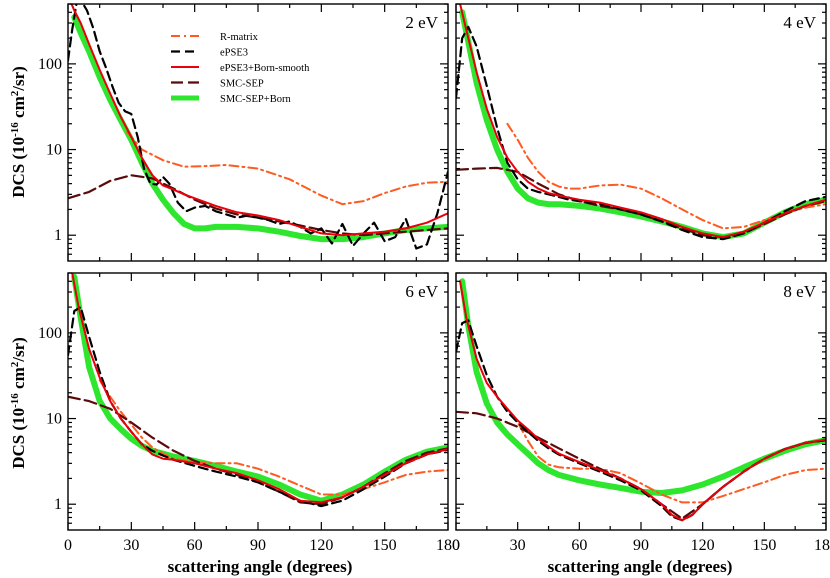  Describe the element at coordinates (799, 22) in the screenshot. I see `energy-label: 4 eV` at that location.